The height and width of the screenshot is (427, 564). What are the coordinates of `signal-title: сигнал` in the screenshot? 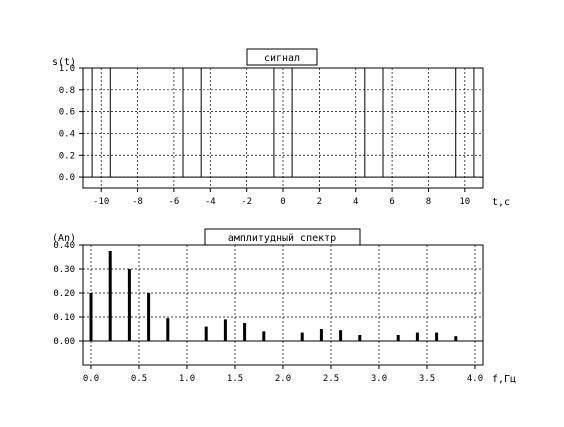 It's located at (282, 58).